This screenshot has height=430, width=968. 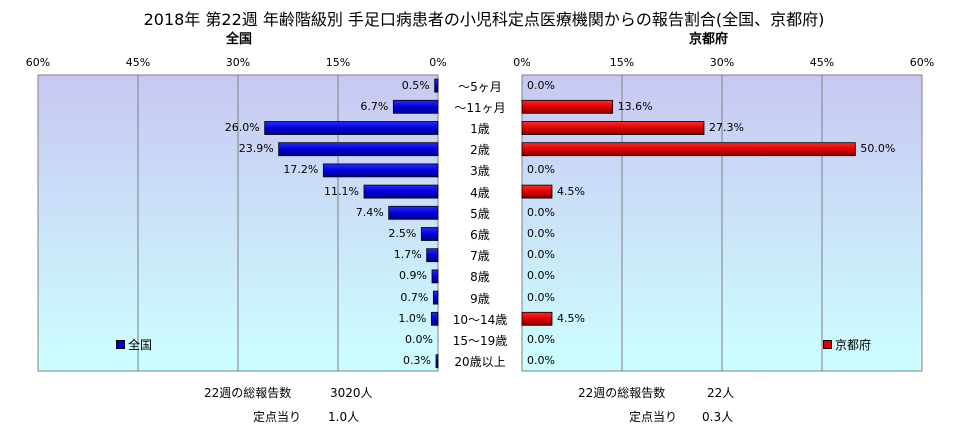 I want to click on category-label: 20歳以上, so click(x=480, y=362).